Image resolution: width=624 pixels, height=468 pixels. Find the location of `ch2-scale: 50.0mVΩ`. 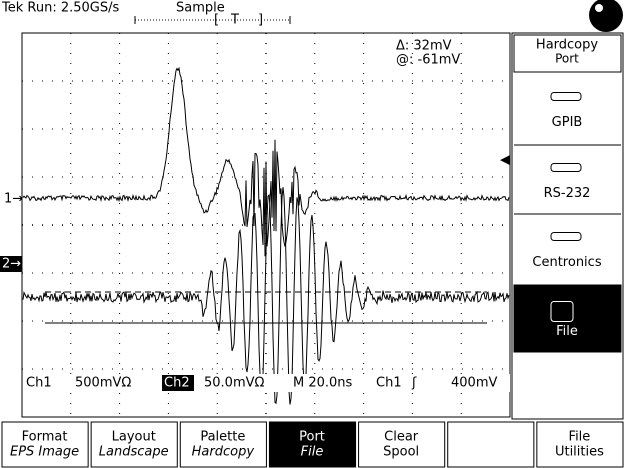

ch2-scale: 50.0mVΩ is located at coordinates (234, 383).